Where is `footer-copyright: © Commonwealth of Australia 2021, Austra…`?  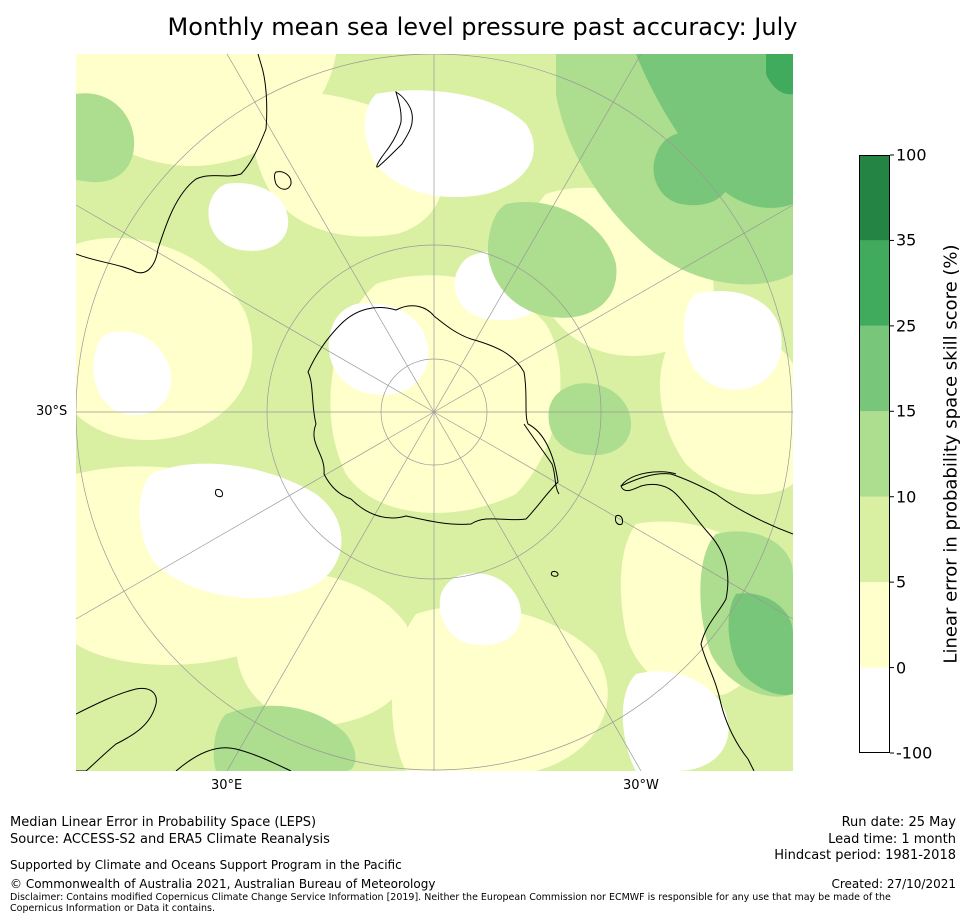 footer-copyright: © Commonwealth of Australia 2021, Austra… is located at coordinates (223, 884).